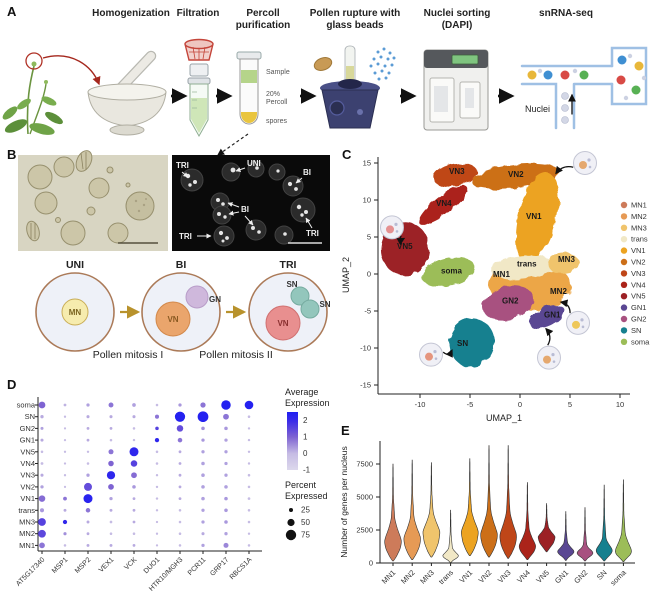 Image resolution: width=650 pixels, height=597 pixels. I want to click on cluster-label-GN2: GN2, so click(510, 301).